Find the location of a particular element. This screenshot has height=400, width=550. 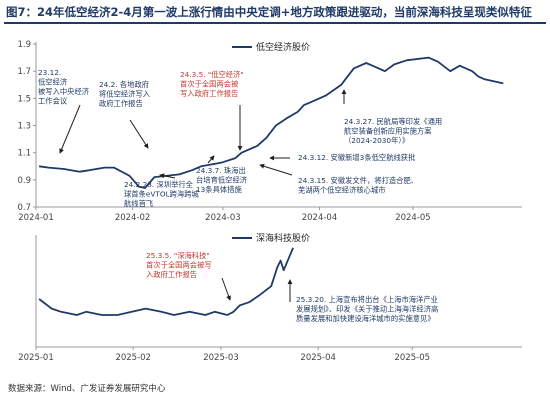

low-altitude-annotation-line: 航空装备创新应用实施方案 is located at coordinates (388, 131).